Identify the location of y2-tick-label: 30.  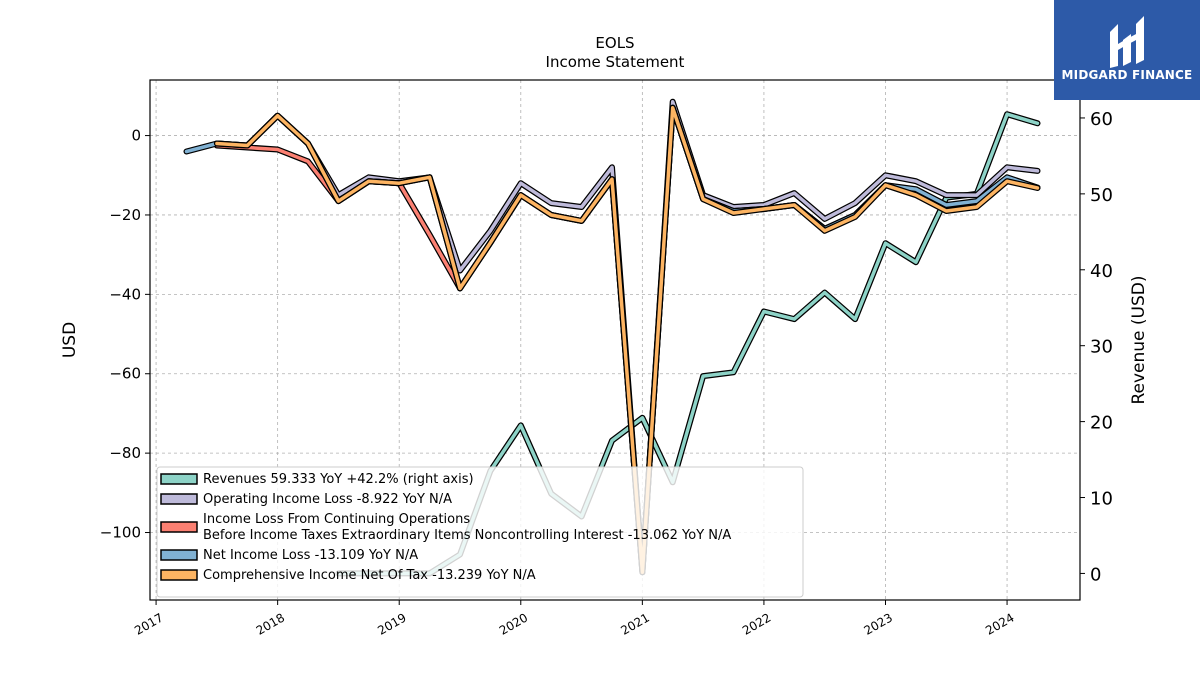
(1101, 347).